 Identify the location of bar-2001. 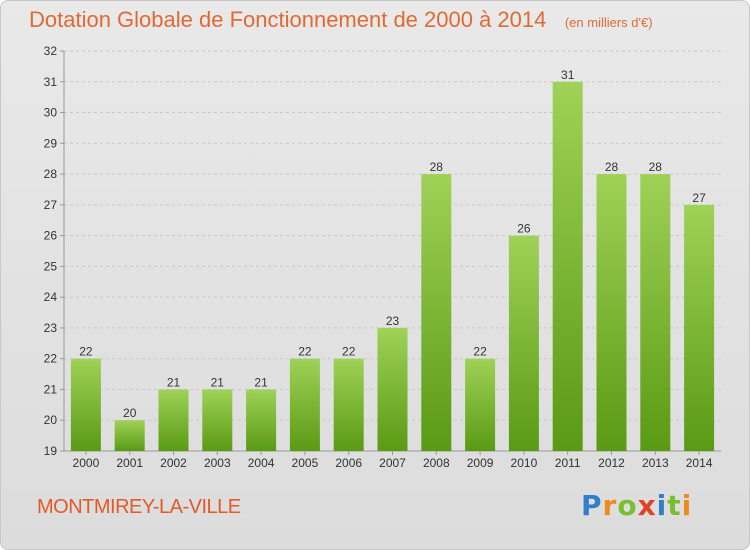
(129, 435).